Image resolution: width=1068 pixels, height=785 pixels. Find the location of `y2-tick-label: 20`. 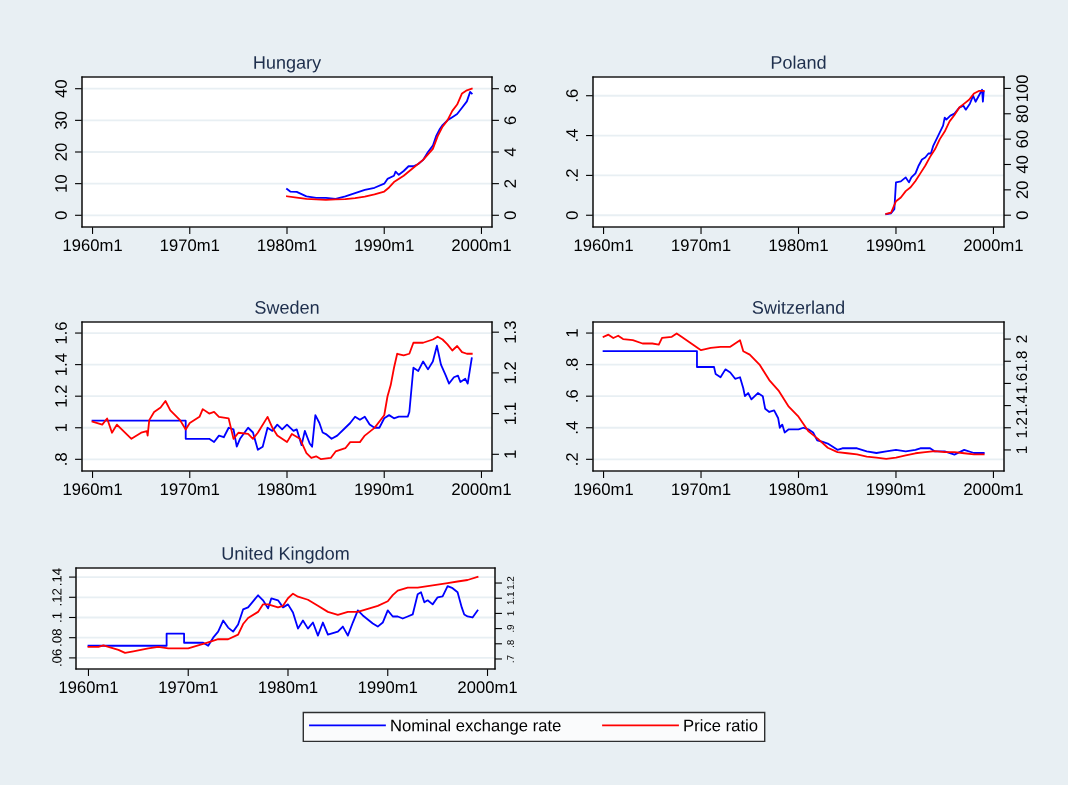

y2-tick-label: 20 is located at coordinates (1022, 190).